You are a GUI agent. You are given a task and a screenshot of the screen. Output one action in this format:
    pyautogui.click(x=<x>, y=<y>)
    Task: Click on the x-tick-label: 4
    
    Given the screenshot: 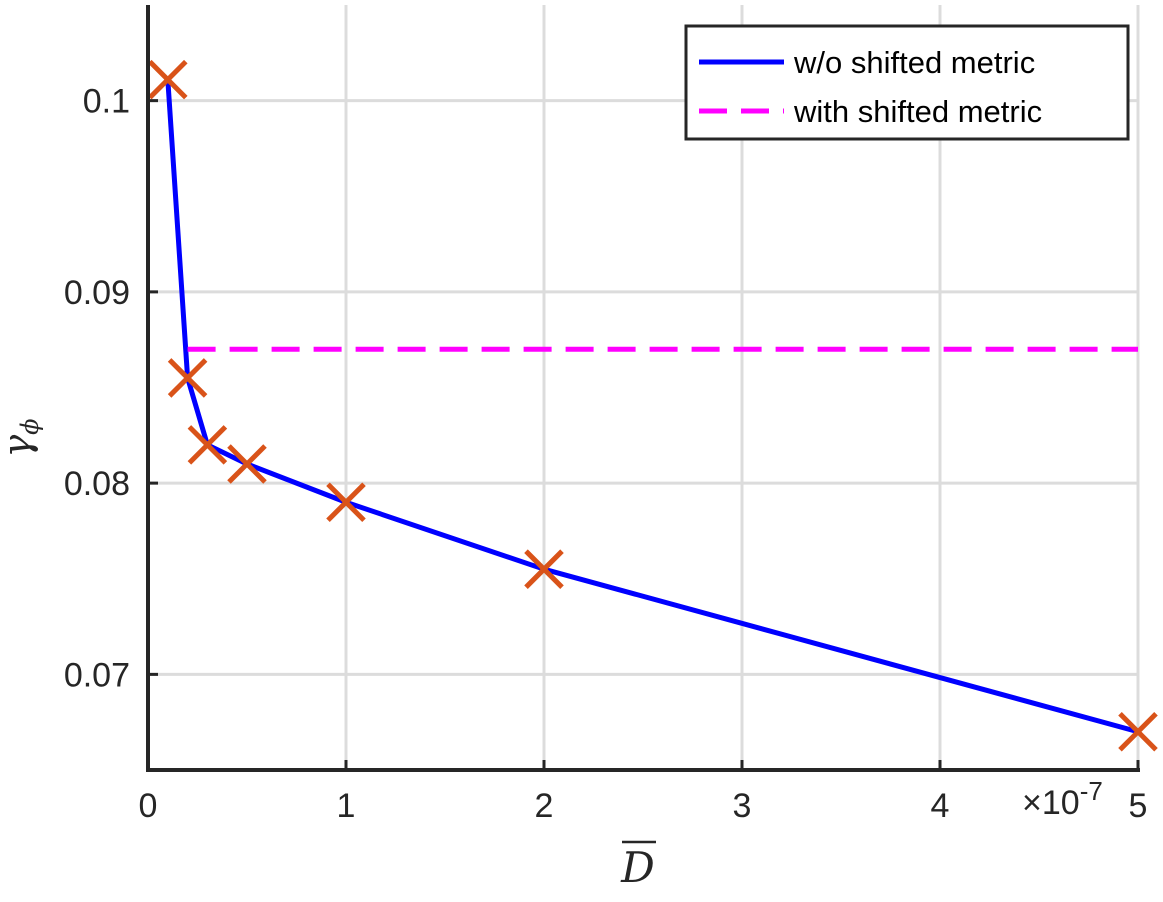 What is the action you would take?
    pyautogui.click(x=940, y=806)
    